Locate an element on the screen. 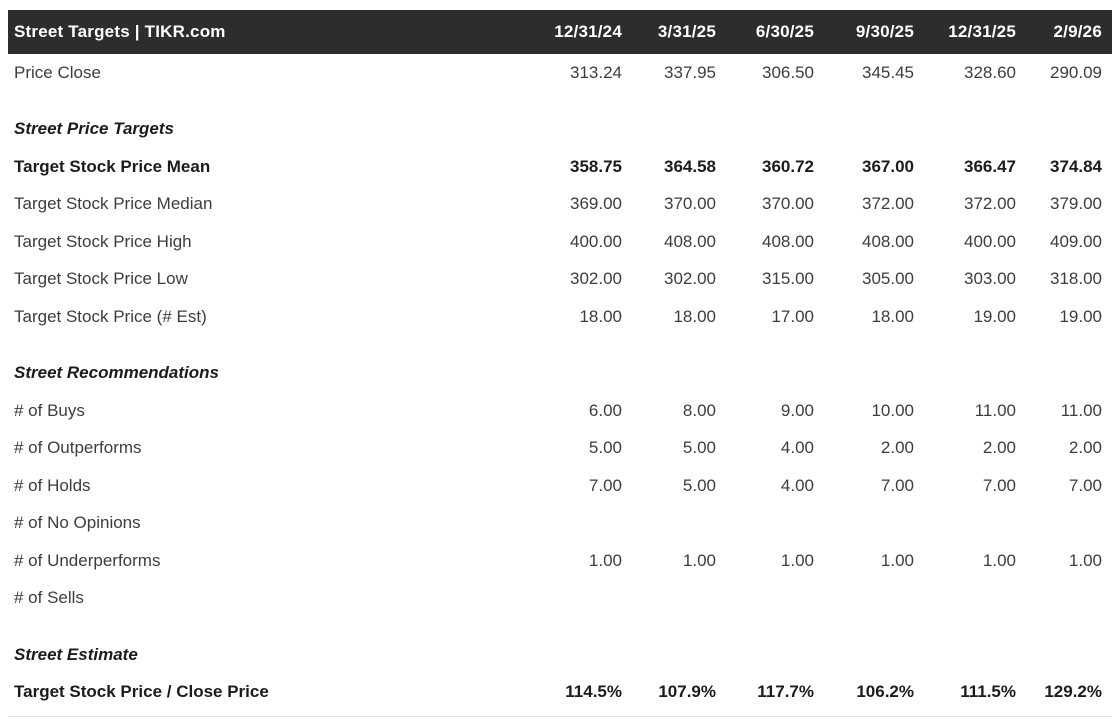  cell-value: 318.00 is located at coordinates (1076, 279).